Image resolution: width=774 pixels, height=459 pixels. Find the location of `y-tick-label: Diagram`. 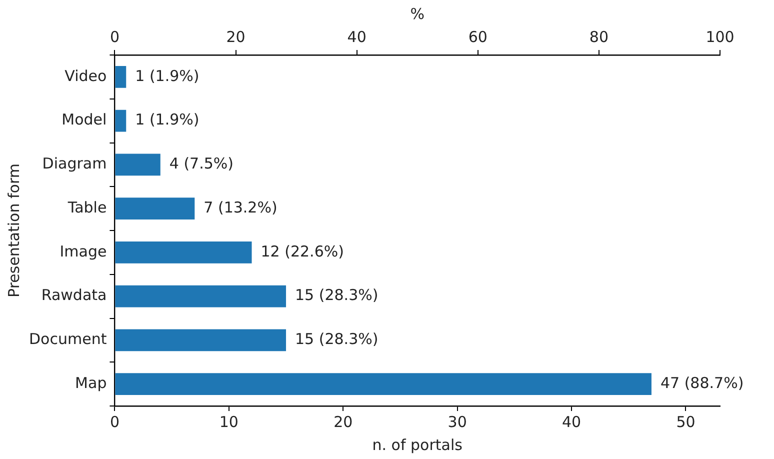

y-tick-label: Diagram is located at coordinates (74, 163).